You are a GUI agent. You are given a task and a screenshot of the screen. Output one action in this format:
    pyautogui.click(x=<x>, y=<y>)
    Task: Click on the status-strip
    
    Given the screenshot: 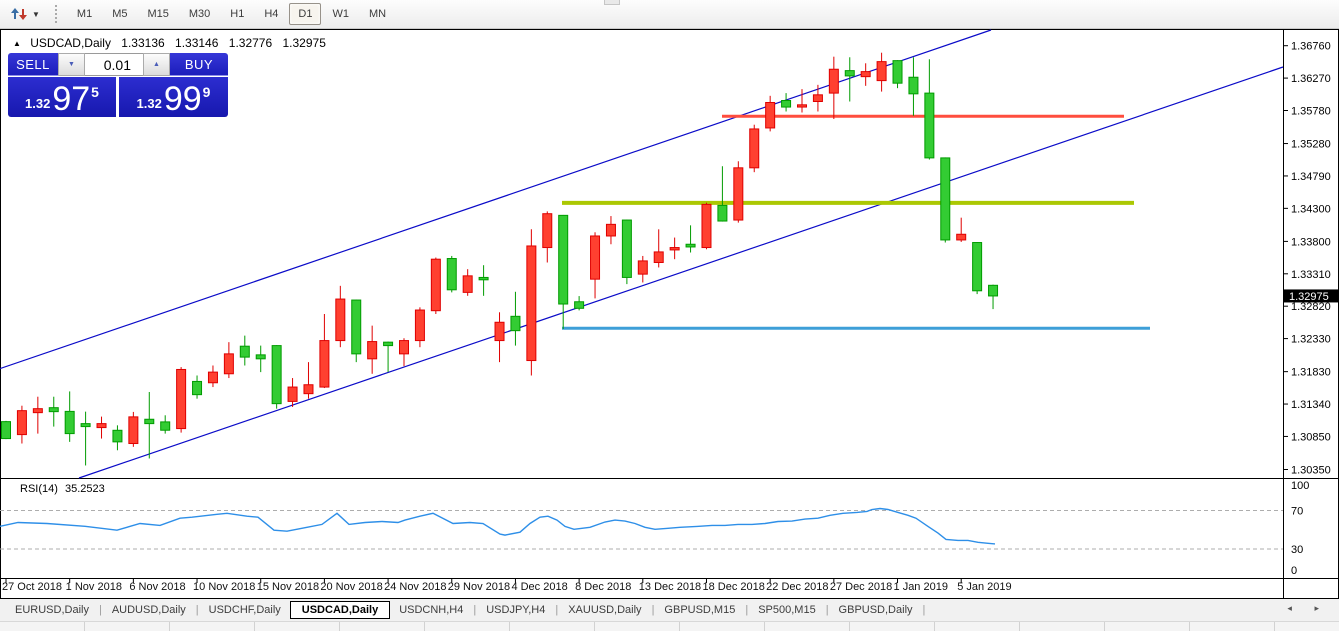 What is the action you would take?
    pyautogui.click(x=669, y=626)
    